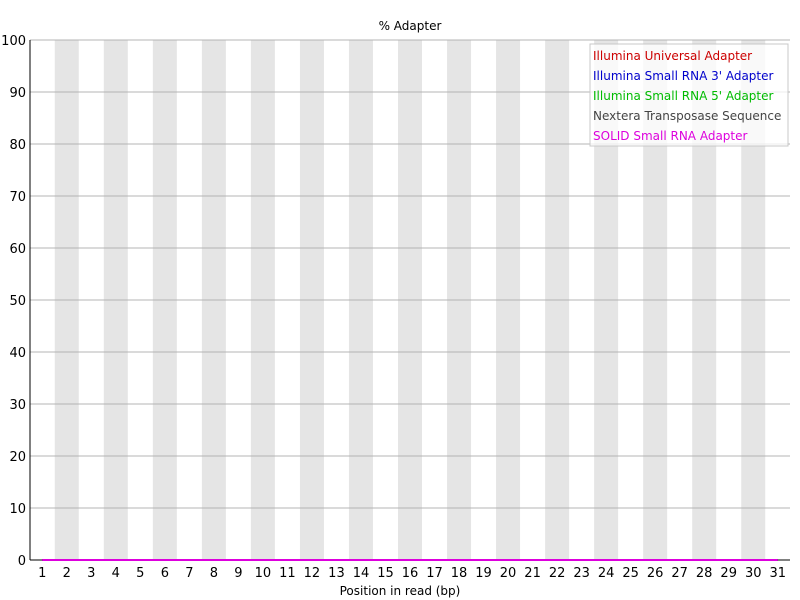 This screenshot has height=600, width=800. I want to click on x-tick-label: 12, so click(312, 573).